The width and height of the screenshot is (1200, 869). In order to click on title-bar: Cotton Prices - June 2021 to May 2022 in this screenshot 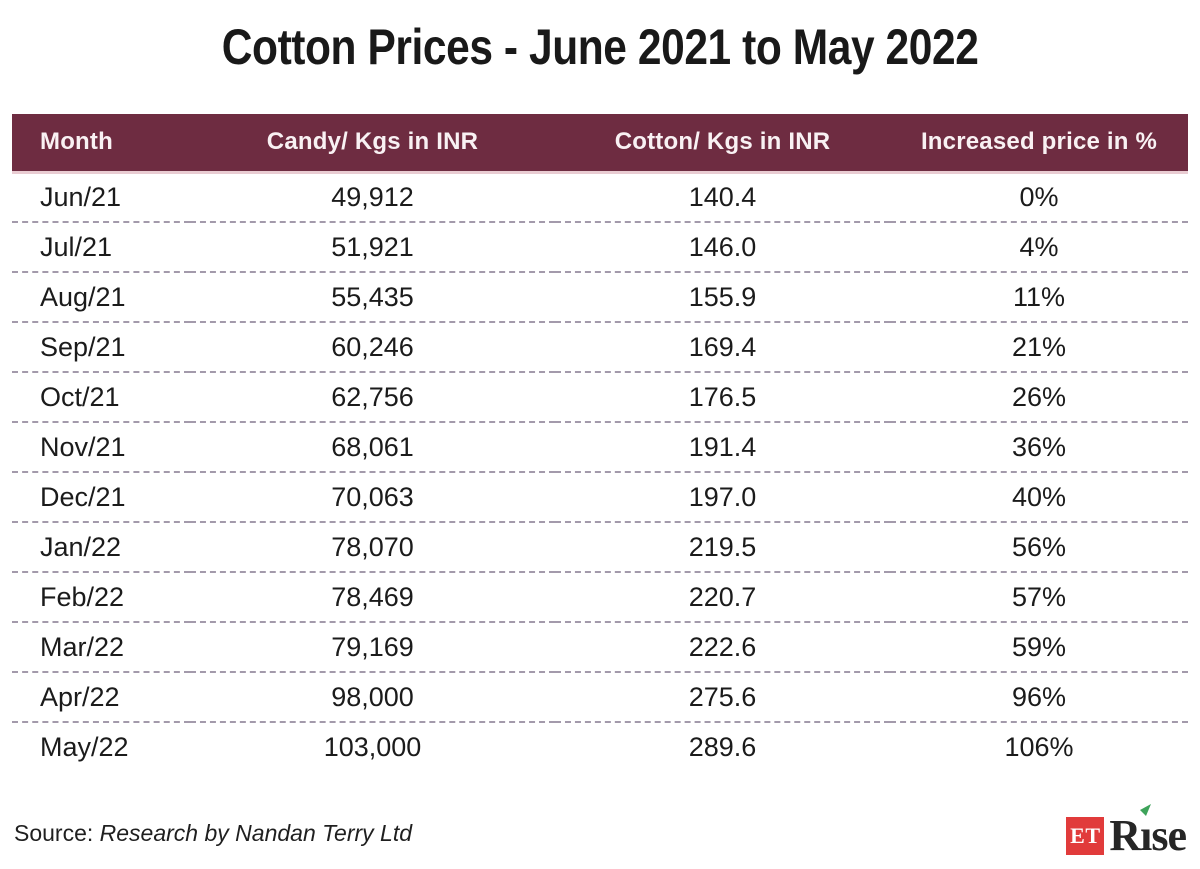, I will do `click(600, 58)`.